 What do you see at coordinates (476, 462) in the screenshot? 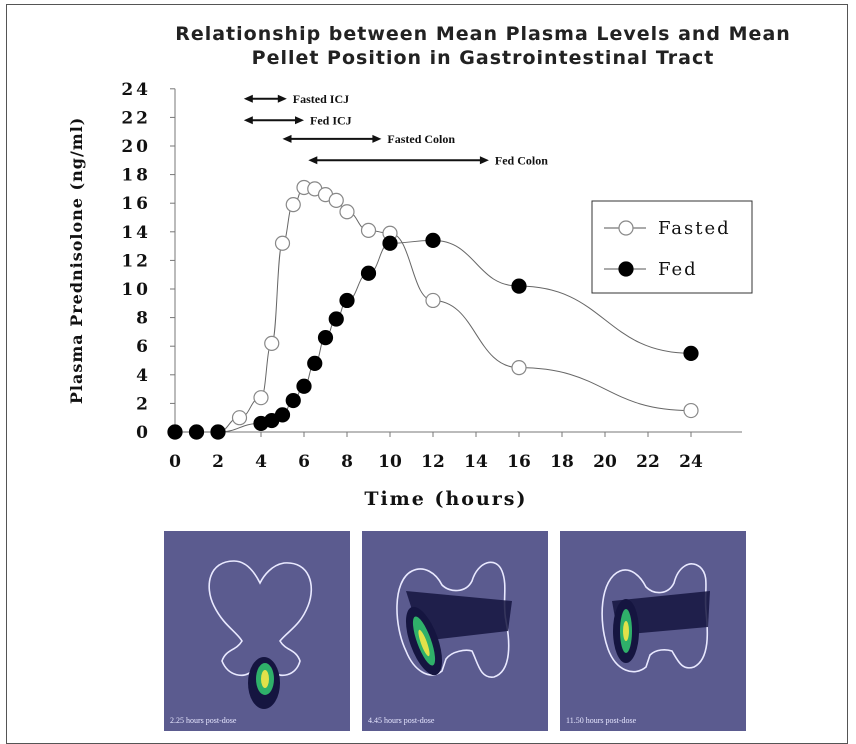
I see `x-tick-label: 14` at bounding box center [476, 462].